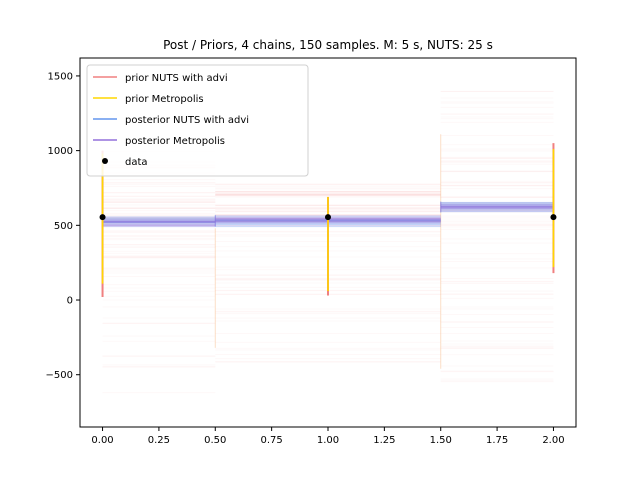 This screenshot has height=480, width=640. What do you see at coordinates (60, 76) in the screenshot?
I see `y-tick-label: 1500` at bounding box center [60, 76].